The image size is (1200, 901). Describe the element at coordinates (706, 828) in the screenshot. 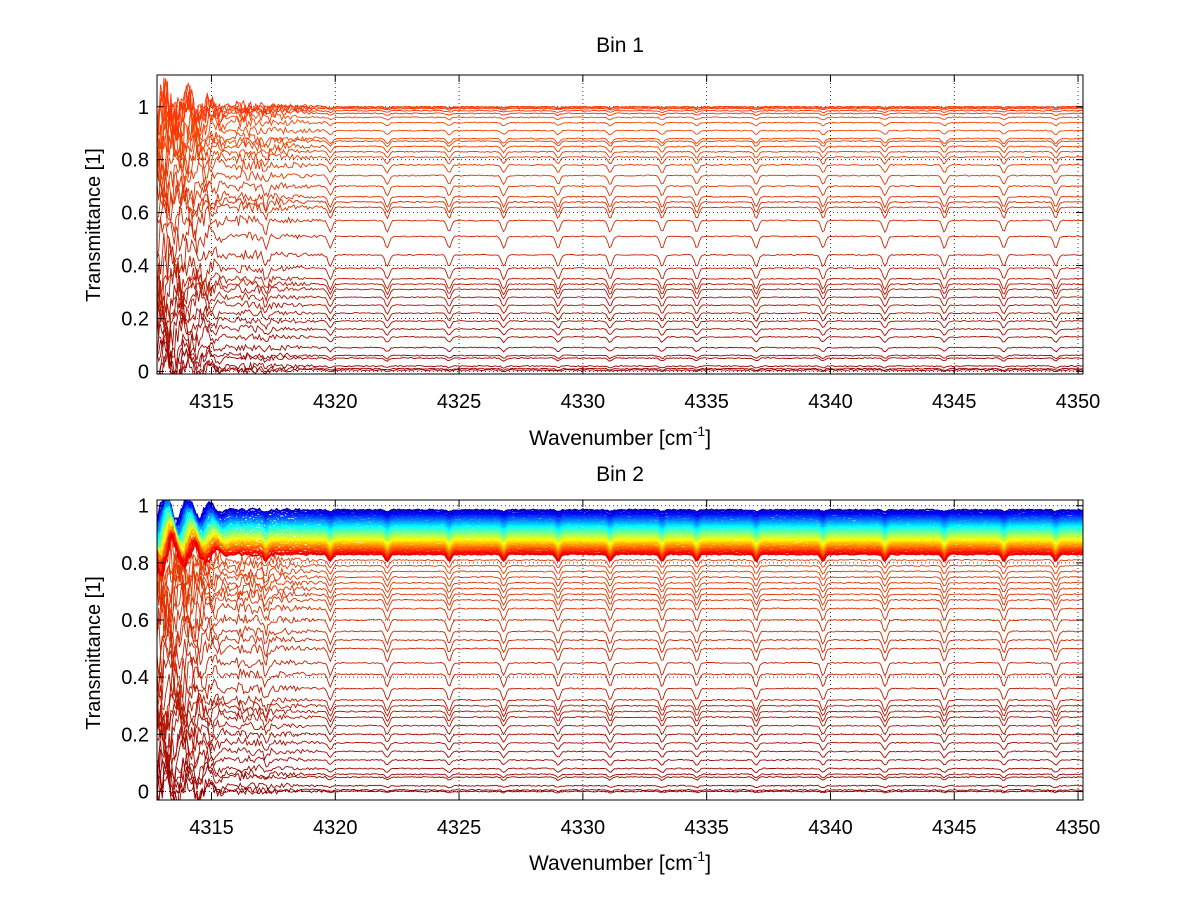

I see `x-tick-label: 4335` at that location.